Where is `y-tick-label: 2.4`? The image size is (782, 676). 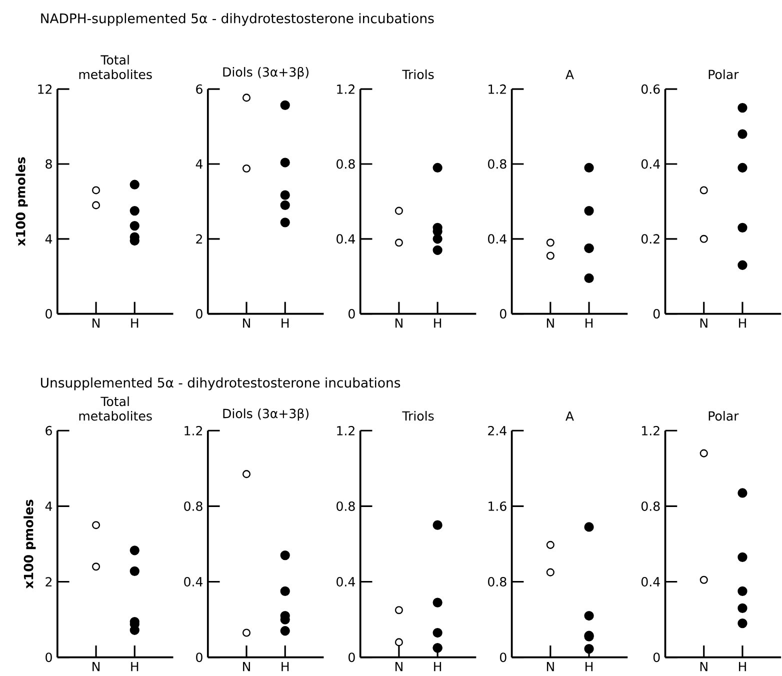
y-tick-label: 2.4 is located at coordinates (497, 431).